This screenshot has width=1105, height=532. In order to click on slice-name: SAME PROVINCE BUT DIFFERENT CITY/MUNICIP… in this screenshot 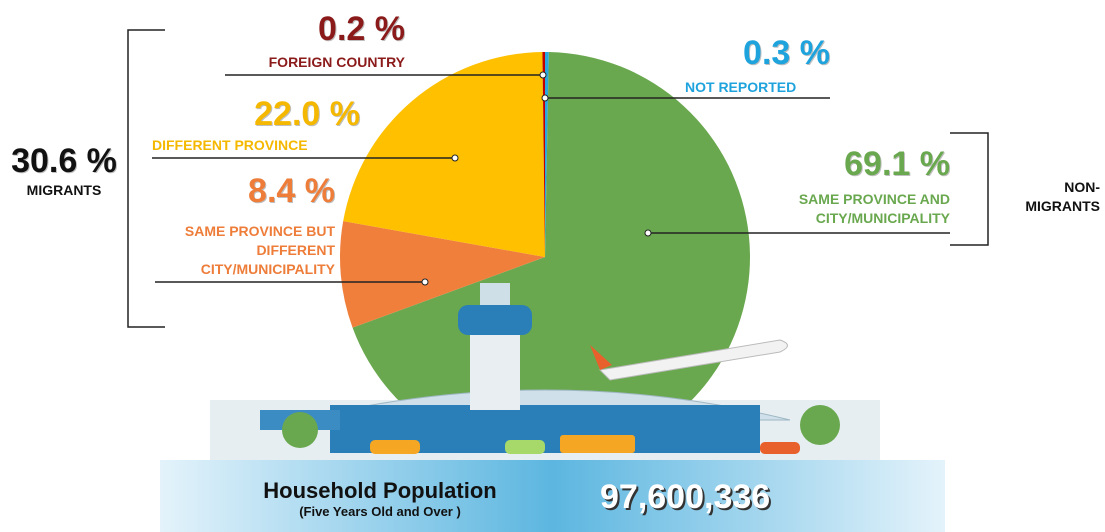, I will do `click(259, 250)`.